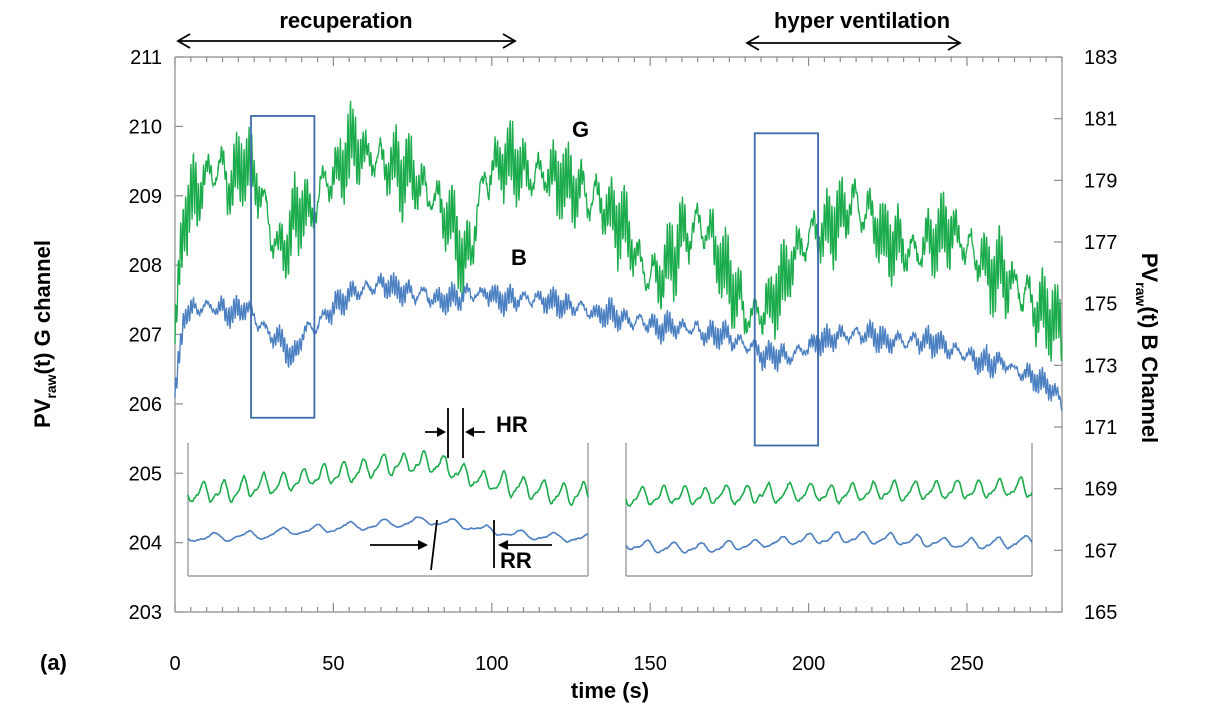 The height and width of the screenshot is (715, 1209). I want to click on x-tick-label: 0, so click(174, 664).